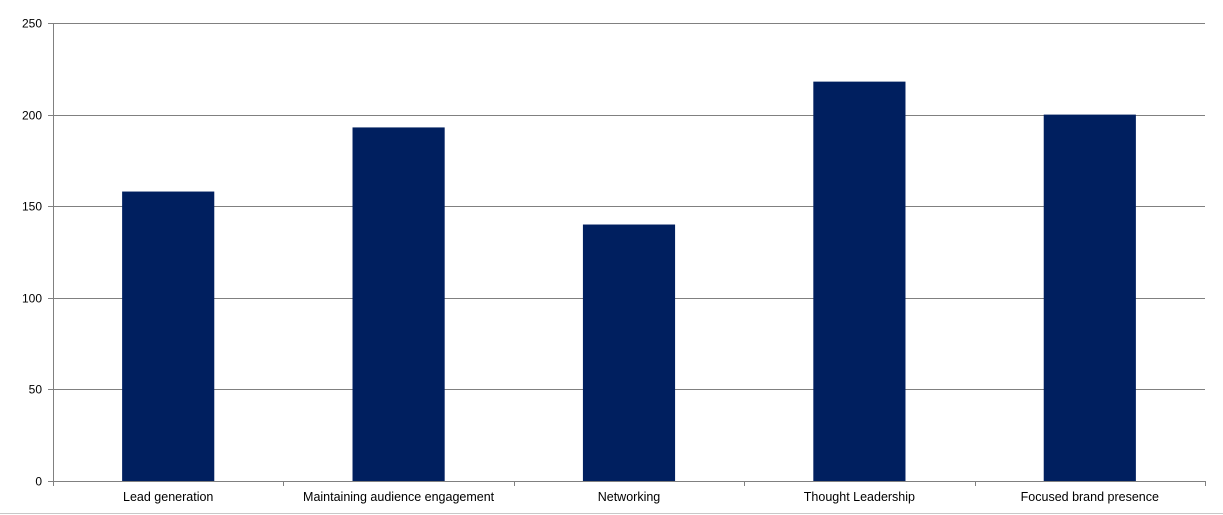 The height and width of the screenshot is (515, 1223). What do you see at coordinates (399, 497) in the screenshot?
I see `x-tick-label: Maintaining audience engagement` at bounding box center [399, 497].